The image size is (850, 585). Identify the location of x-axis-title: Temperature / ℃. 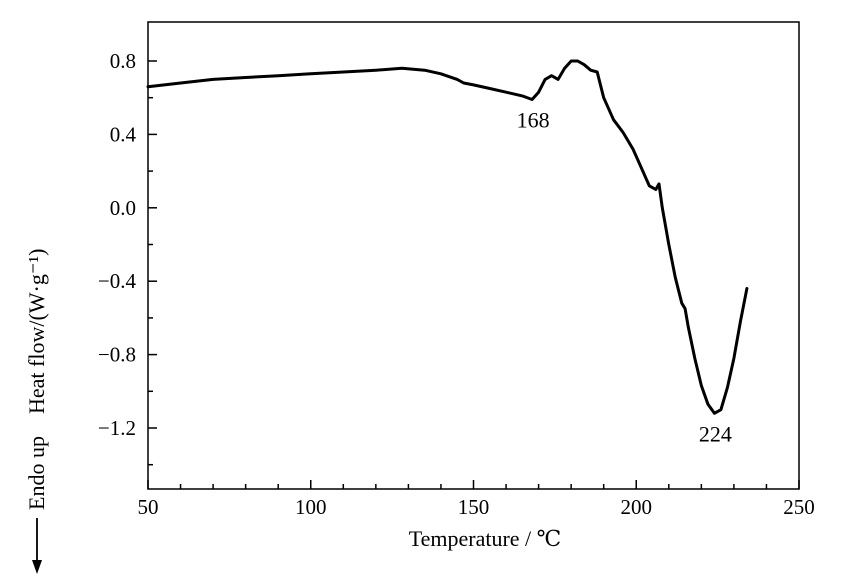
(485, 538).